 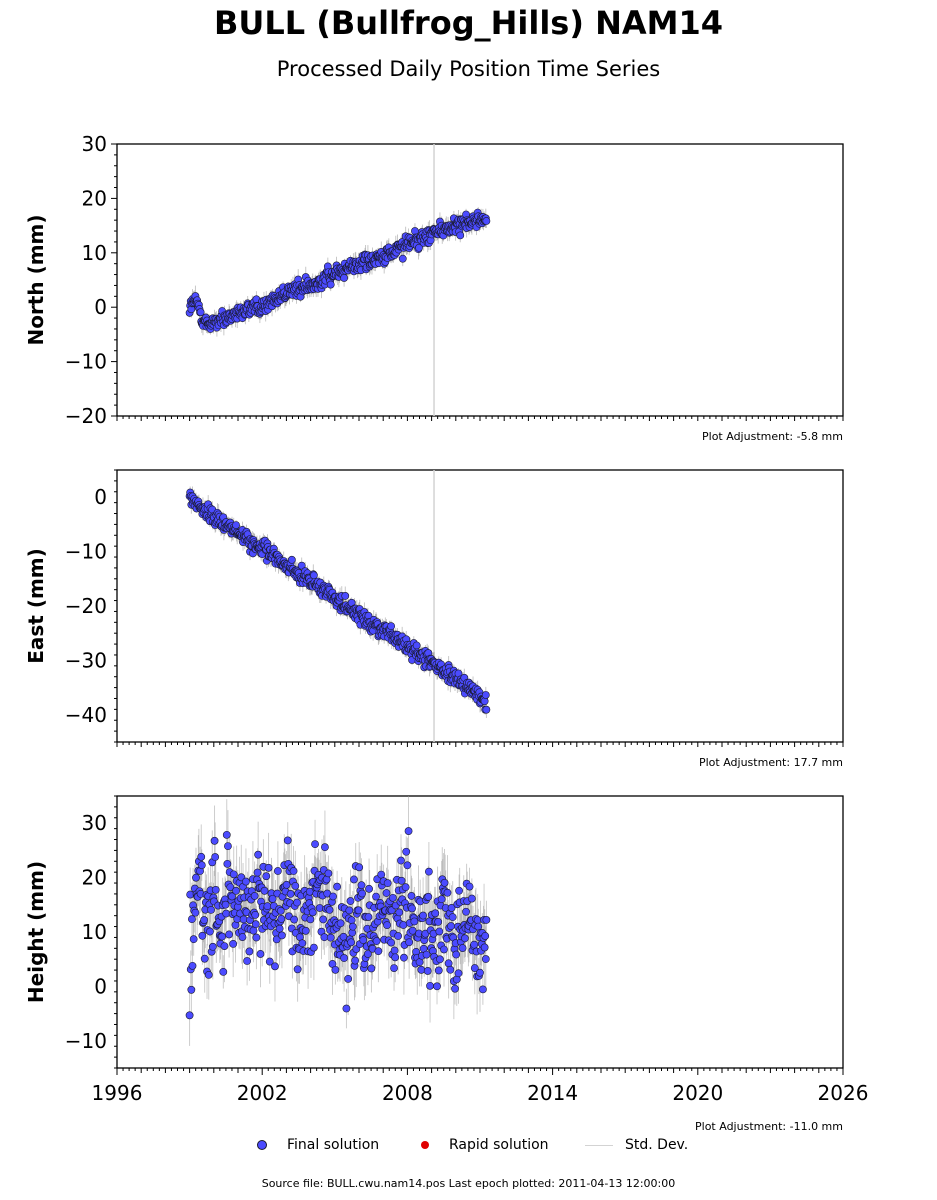 I want to click on legend-rapid-label: Rapid solution, so click(x=499, y=1145).